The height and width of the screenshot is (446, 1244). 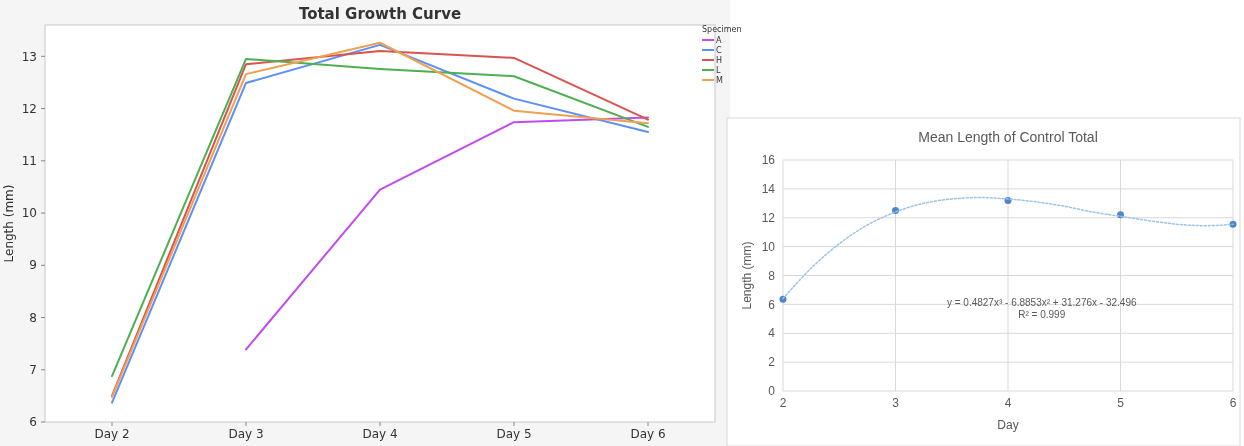 I want to click on chart-title: Mean Length of Control Total, so click(x=1008, y=137).